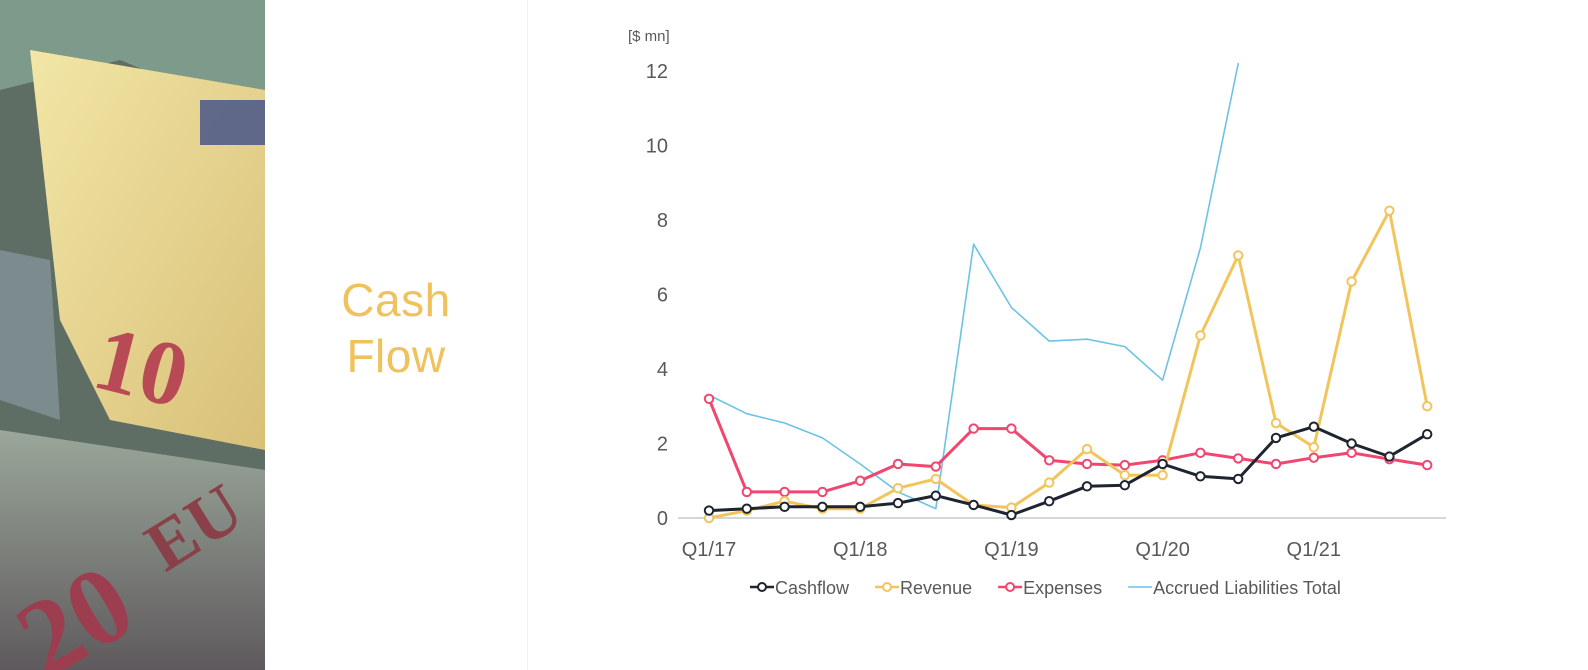  Describe the element at coordinates (1062, 588) in the screenshot. I see `legend-label: Expenses` at that location.